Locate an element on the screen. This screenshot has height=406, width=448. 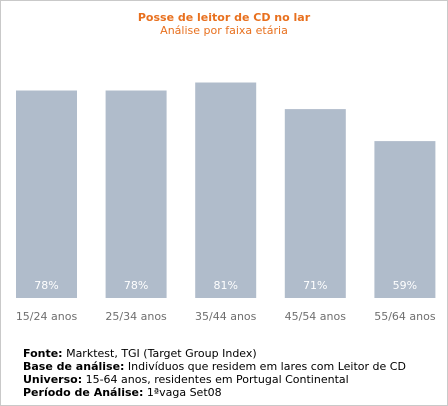
category-label-1: 15/24 anos is located at coordinates (47, 316).